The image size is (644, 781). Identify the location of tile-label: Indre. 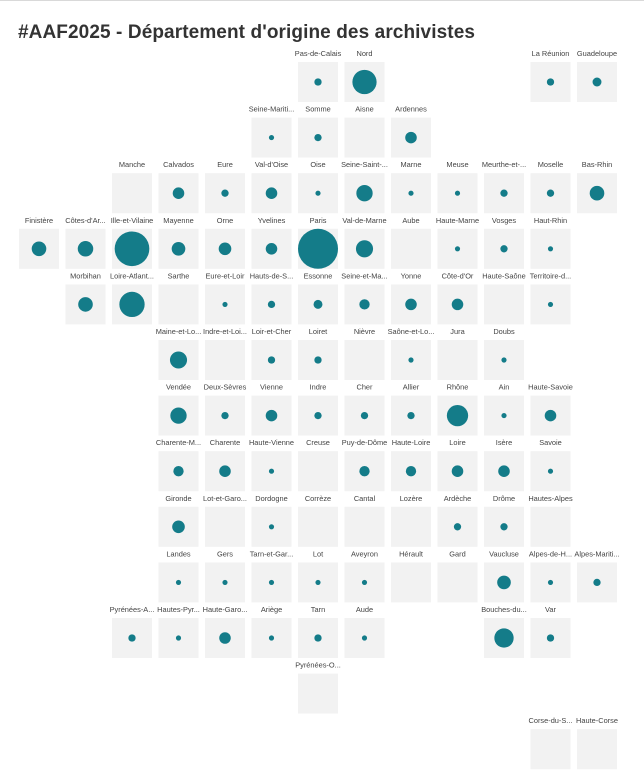
(318, 387).